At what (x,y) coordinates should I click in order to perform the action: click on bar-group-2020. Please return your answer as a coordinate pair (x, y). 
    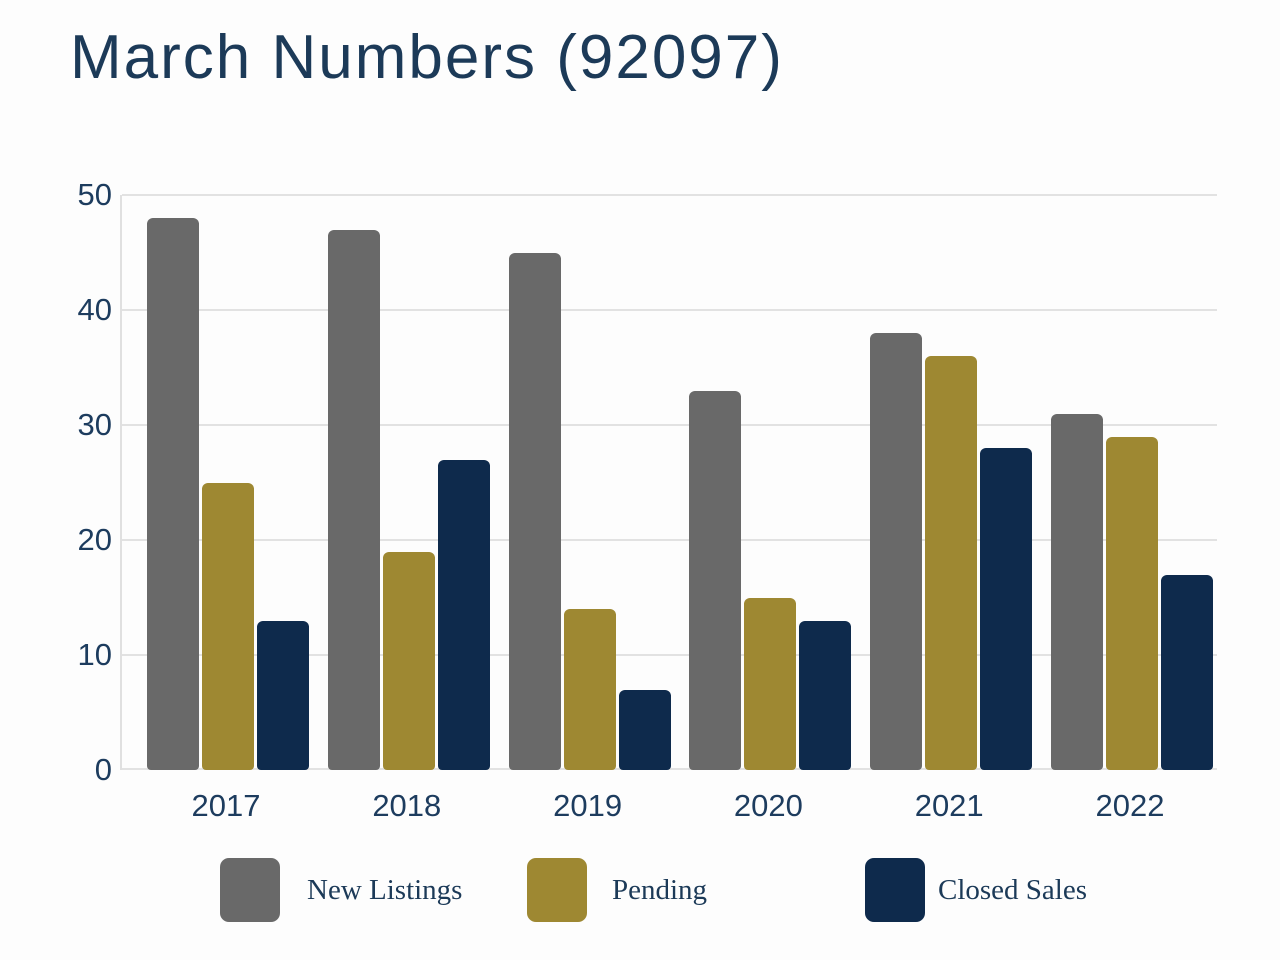
    Looking at the image, I should click on (770, 580).